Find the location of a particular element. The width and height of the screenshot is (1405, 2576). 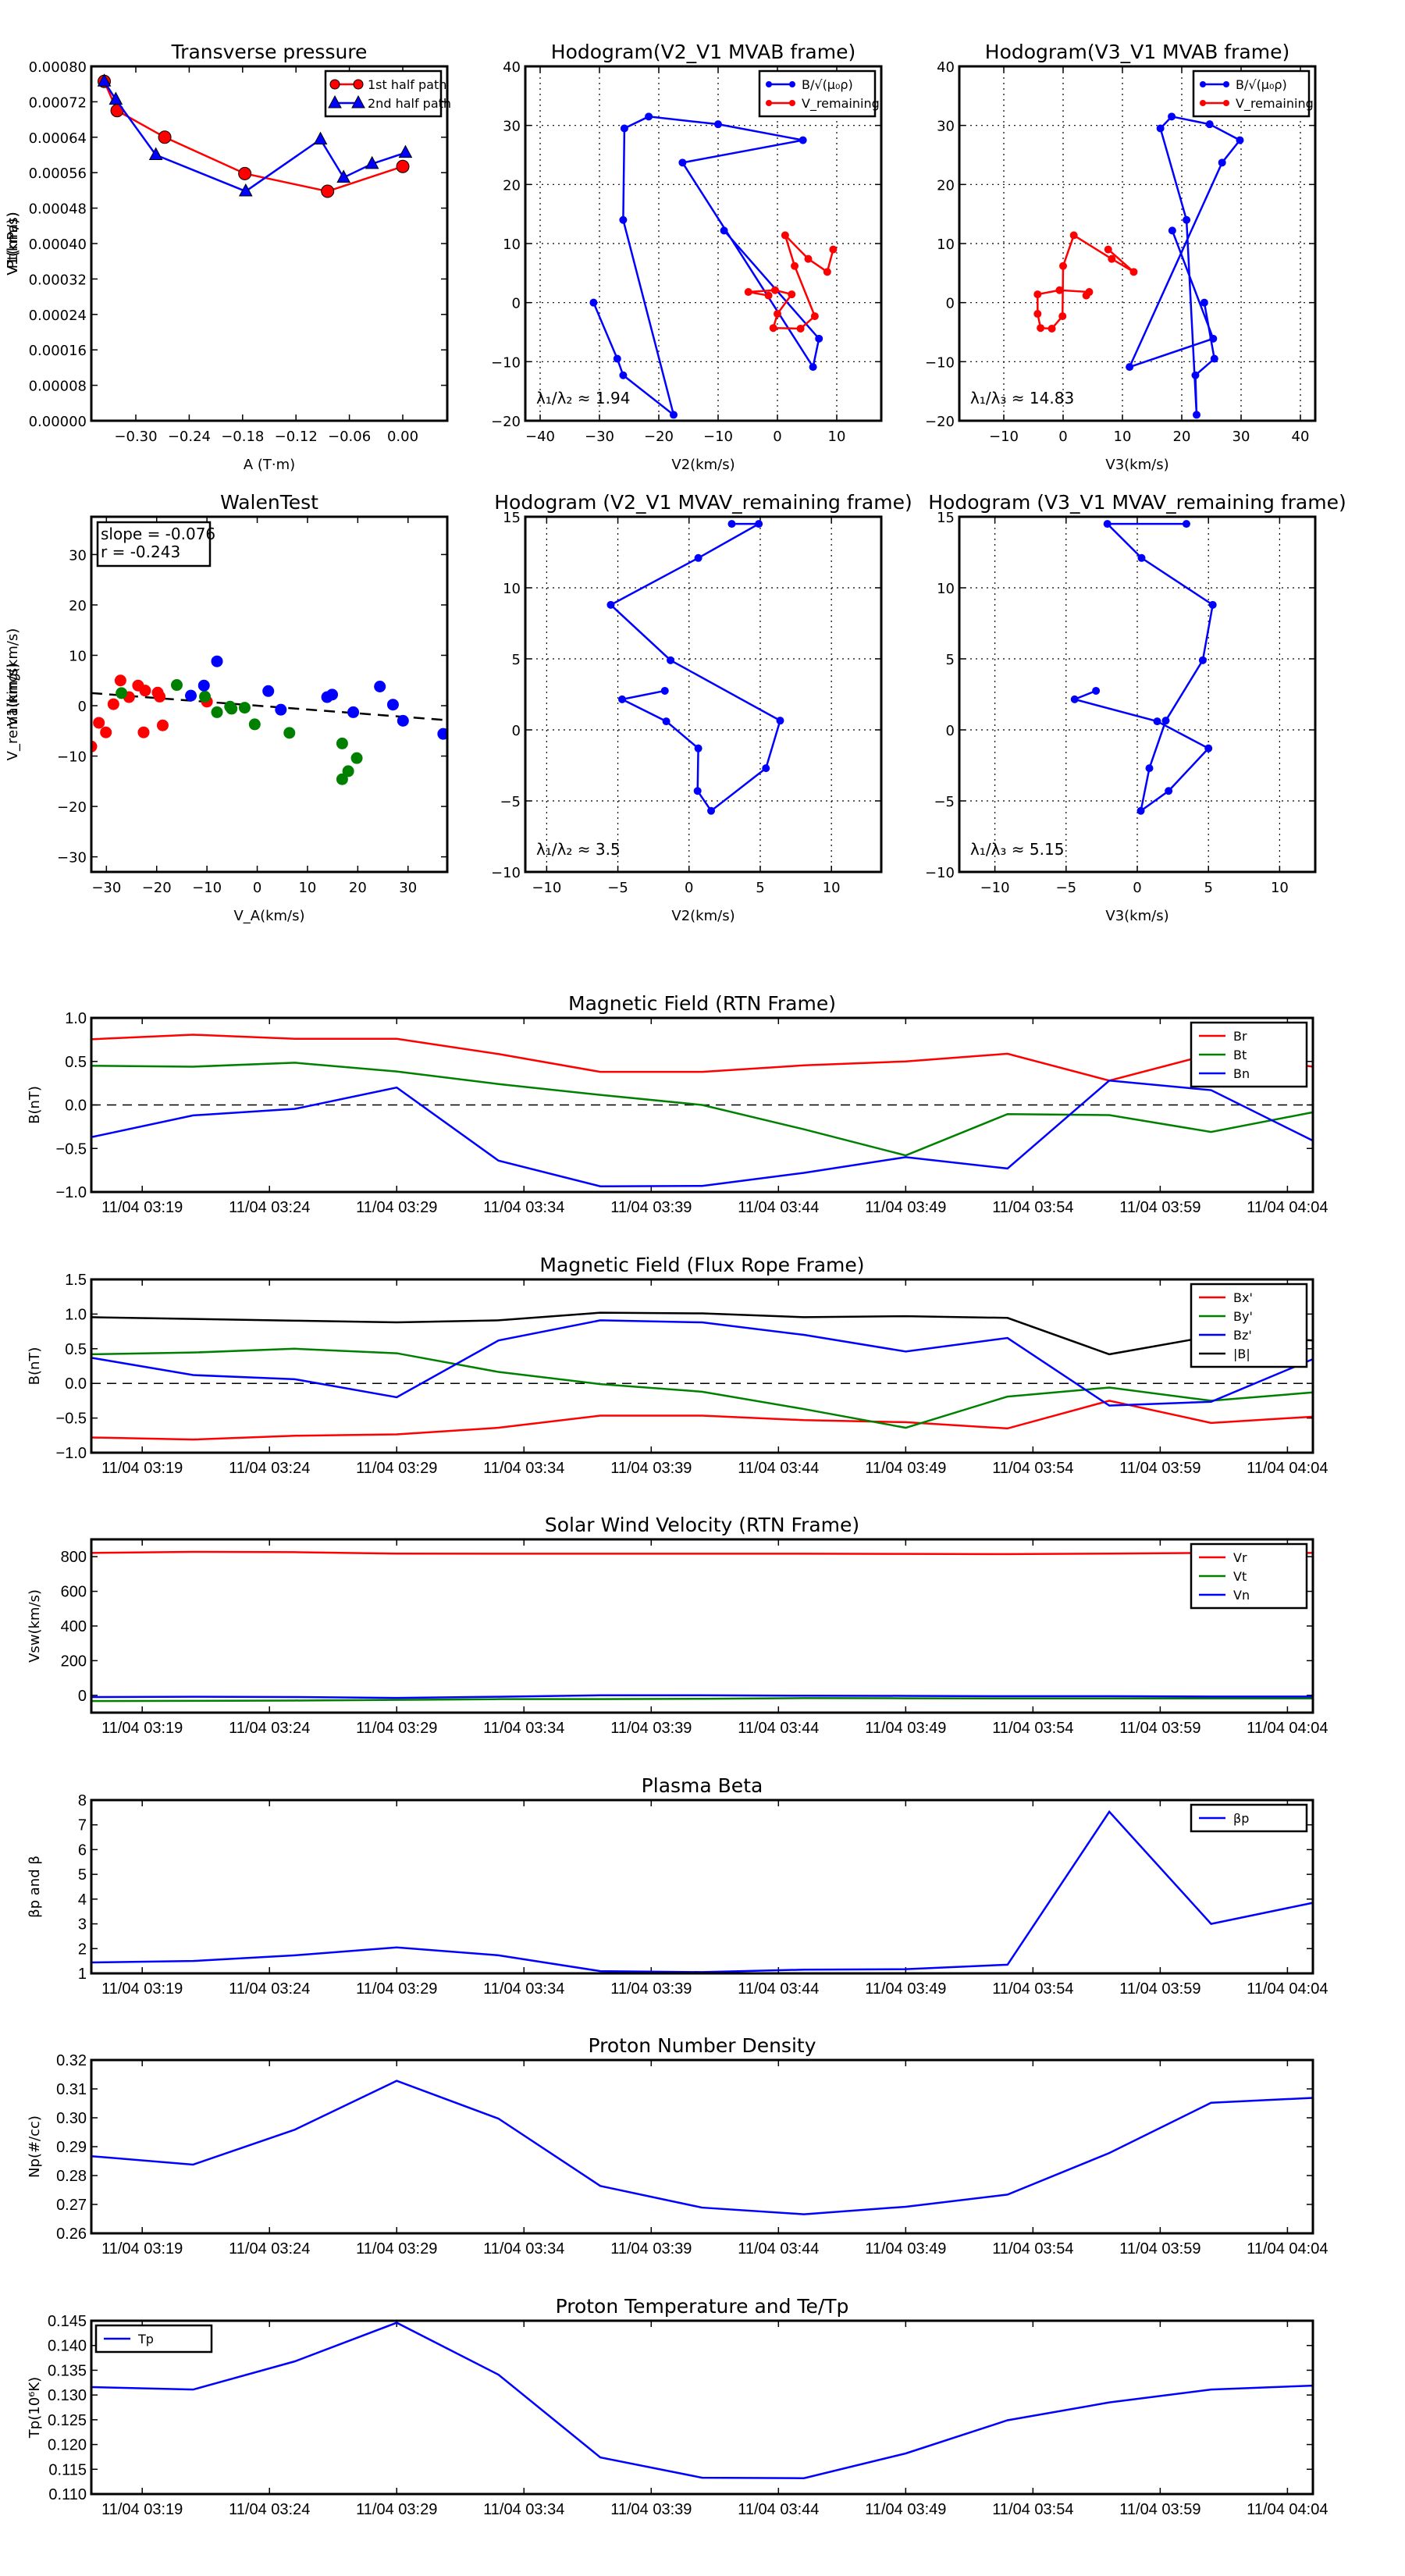

x-tick-label: 11/04 03:34 is located at coordinates (523, 1728).